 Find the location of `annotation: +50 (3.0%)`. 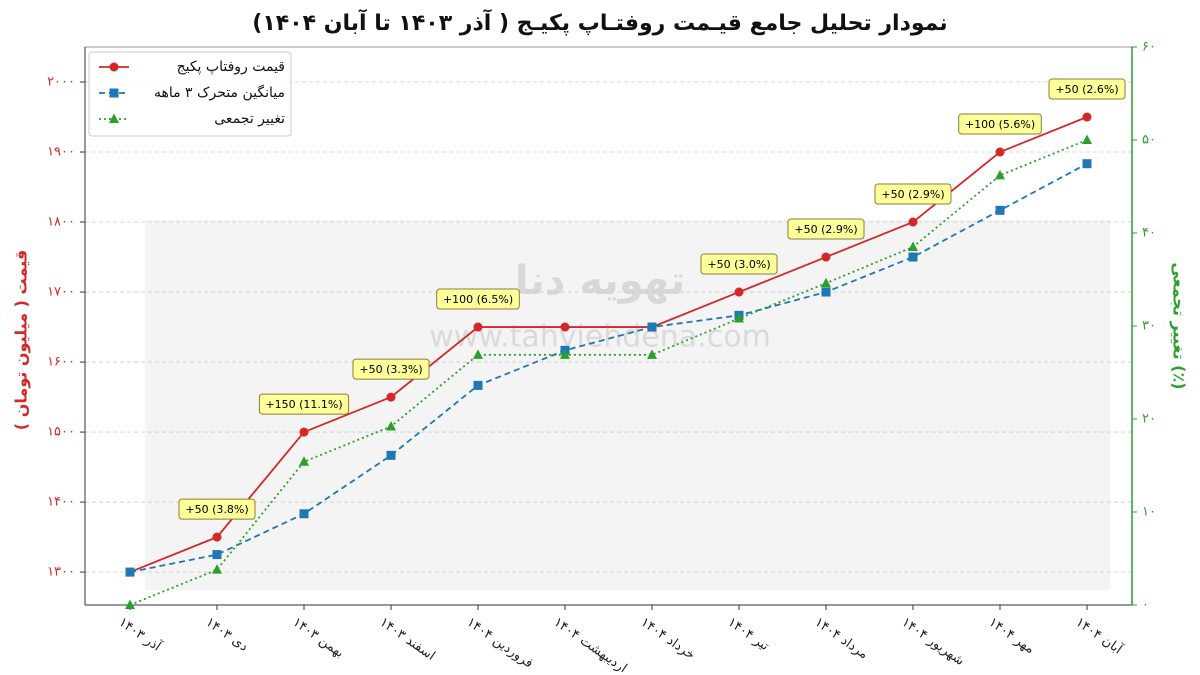

annotation: +50 (3.0%) is located at coordinates (738, 264).